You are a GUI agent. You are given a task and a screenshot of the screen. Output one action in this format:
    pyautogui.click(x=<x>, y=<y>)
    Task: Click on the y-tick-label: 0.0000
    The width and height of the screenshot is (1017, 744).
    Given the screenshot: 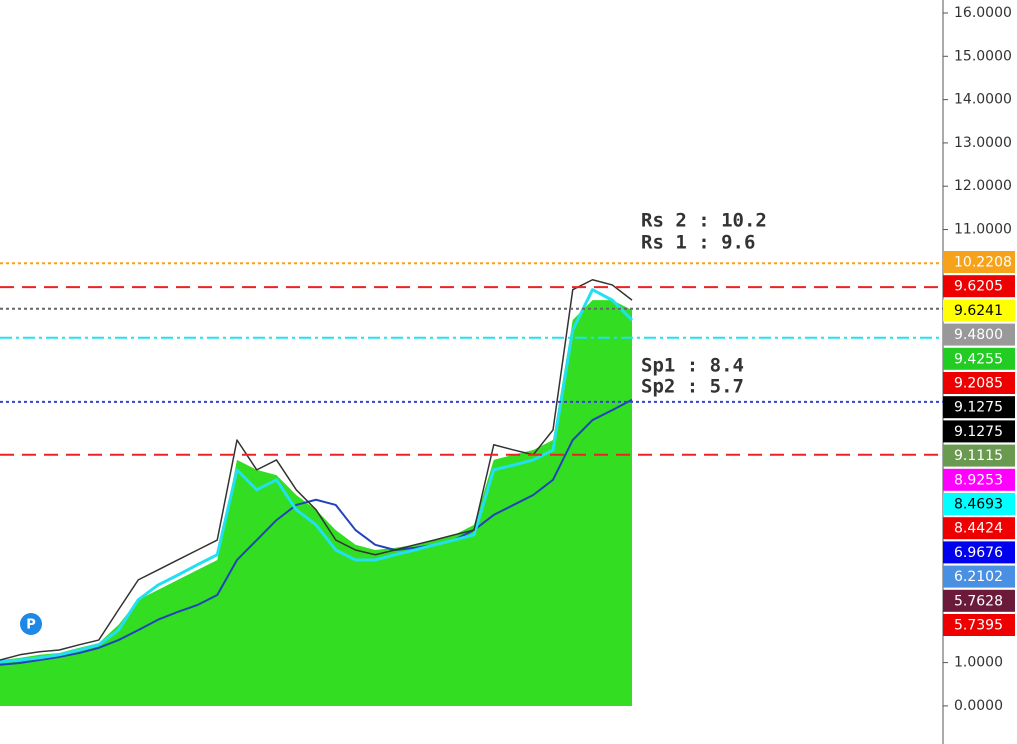 What is the action you would take?
    pyautogui.click(x=978, y=706)
    